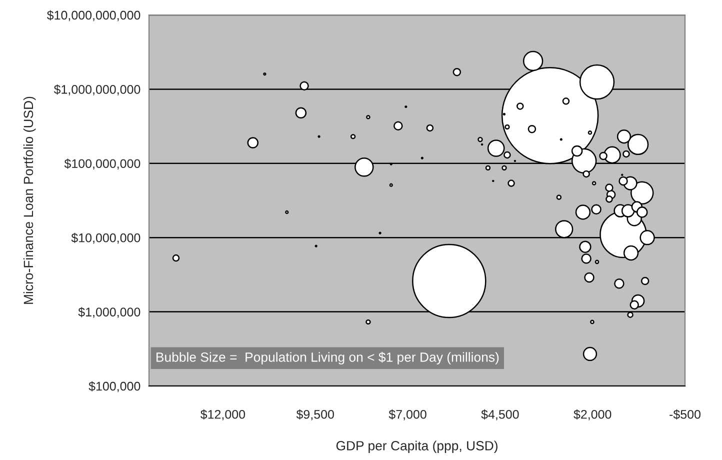  I want to click on x-tick-label: $7,000, so click(407, 414).